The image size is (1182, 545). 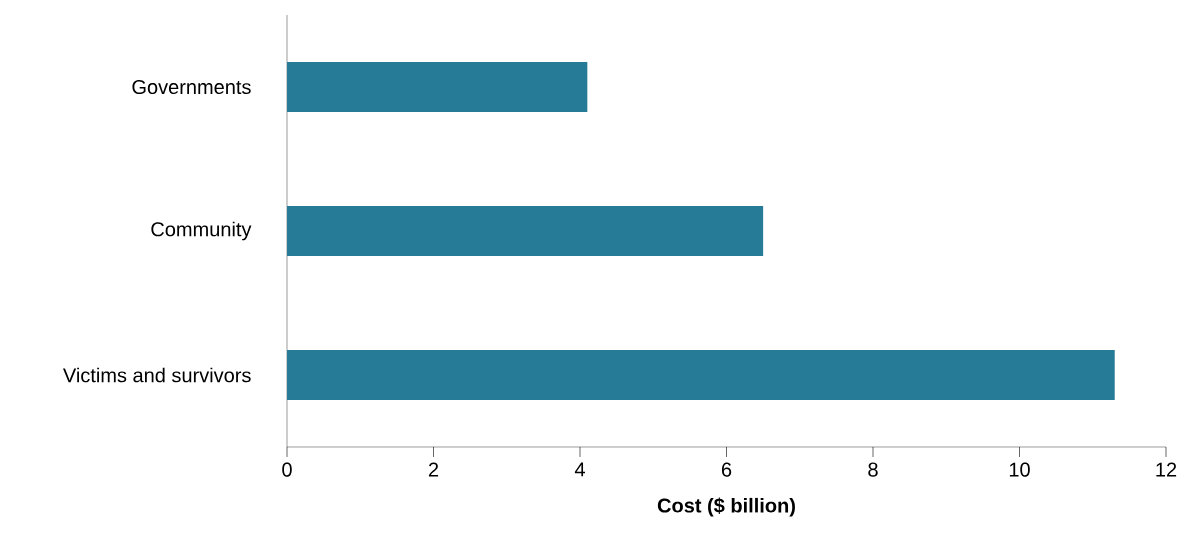 I want to click on y-tick-label: Community, so click(x=201, y=231).